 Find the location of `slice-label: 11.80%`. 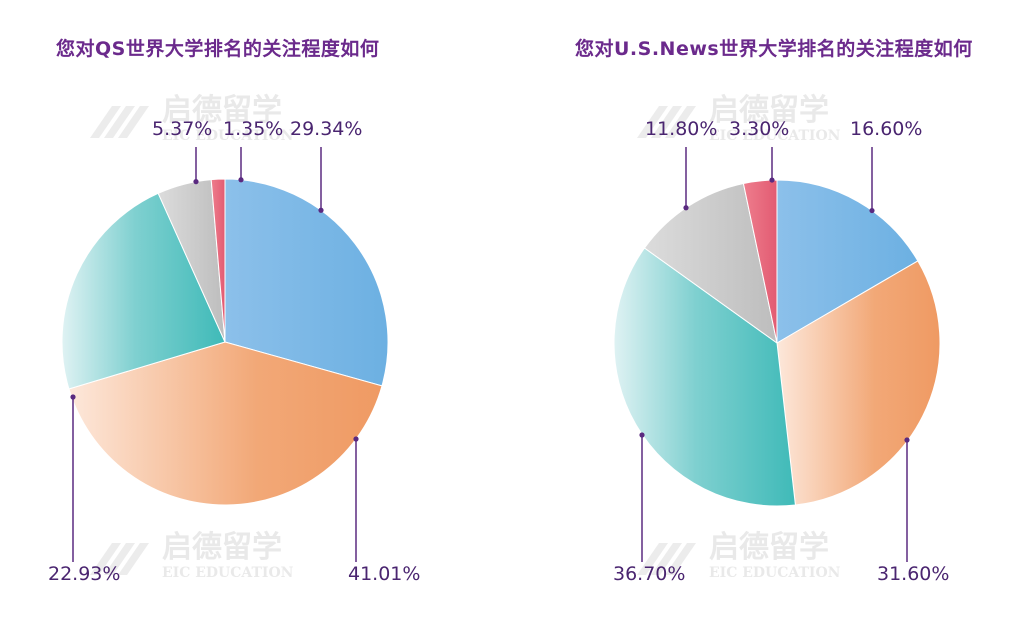

slice-label: 11.80% is located at coordinates (681, 129).